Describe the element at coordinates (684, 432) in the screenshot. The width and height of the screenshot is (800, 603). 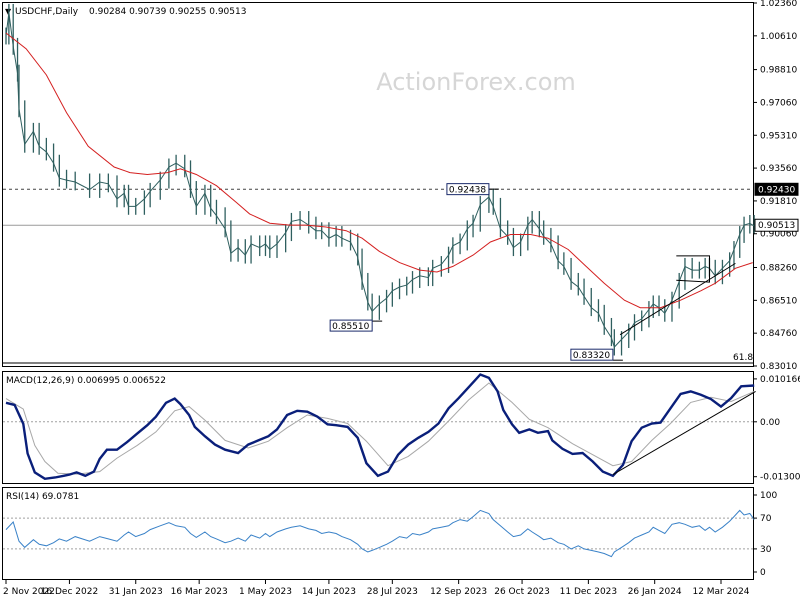
I see `macd-trendline` at that location.